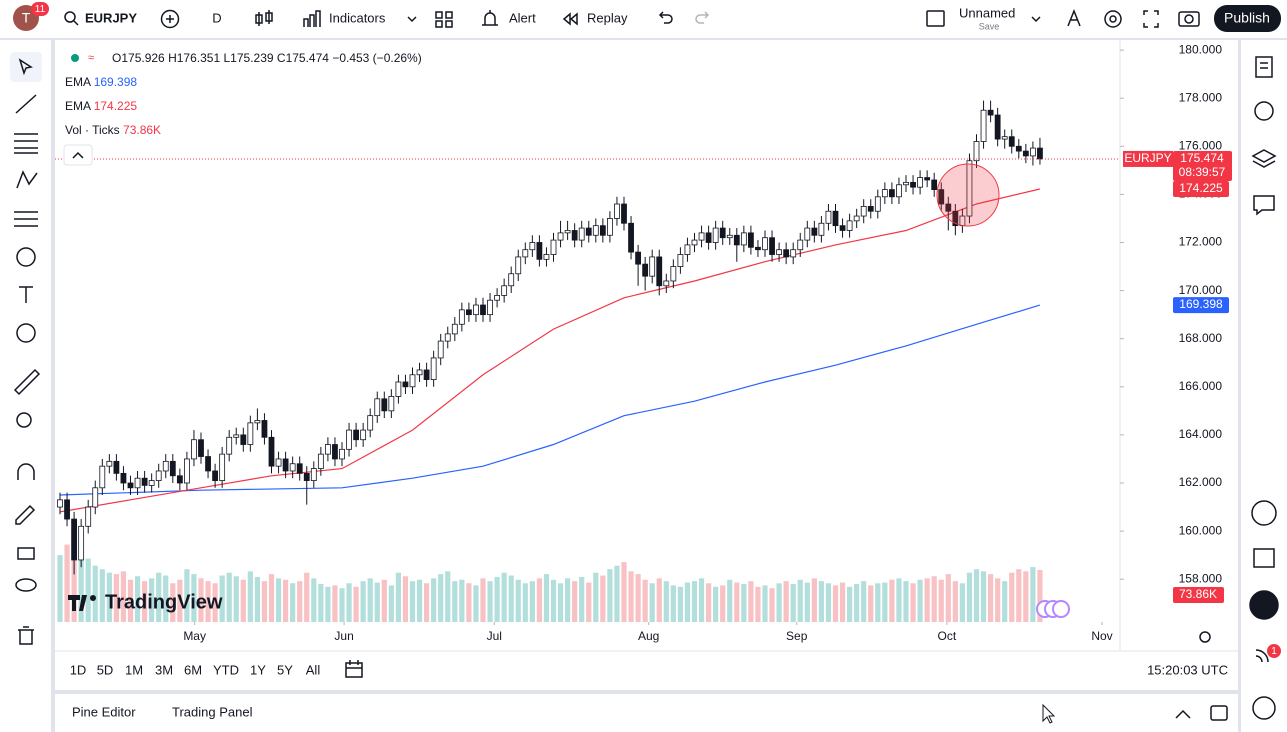 This screenshot has height=732, width=1287. What do you see at coordinates (26, 257) in the screenshot?
I see `brush-tool` at bounding box center [26, 257].